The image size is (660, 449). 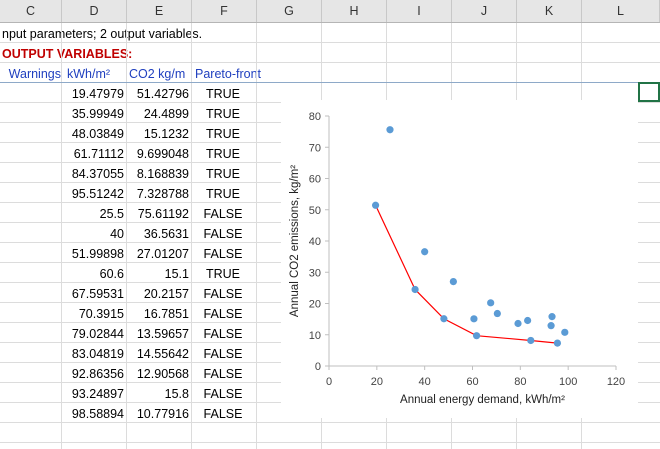 What do you see at coordinates (111, 214) in the screenshot?
I see `cell-d-7: 25.5` at bounding box center [111, 214].